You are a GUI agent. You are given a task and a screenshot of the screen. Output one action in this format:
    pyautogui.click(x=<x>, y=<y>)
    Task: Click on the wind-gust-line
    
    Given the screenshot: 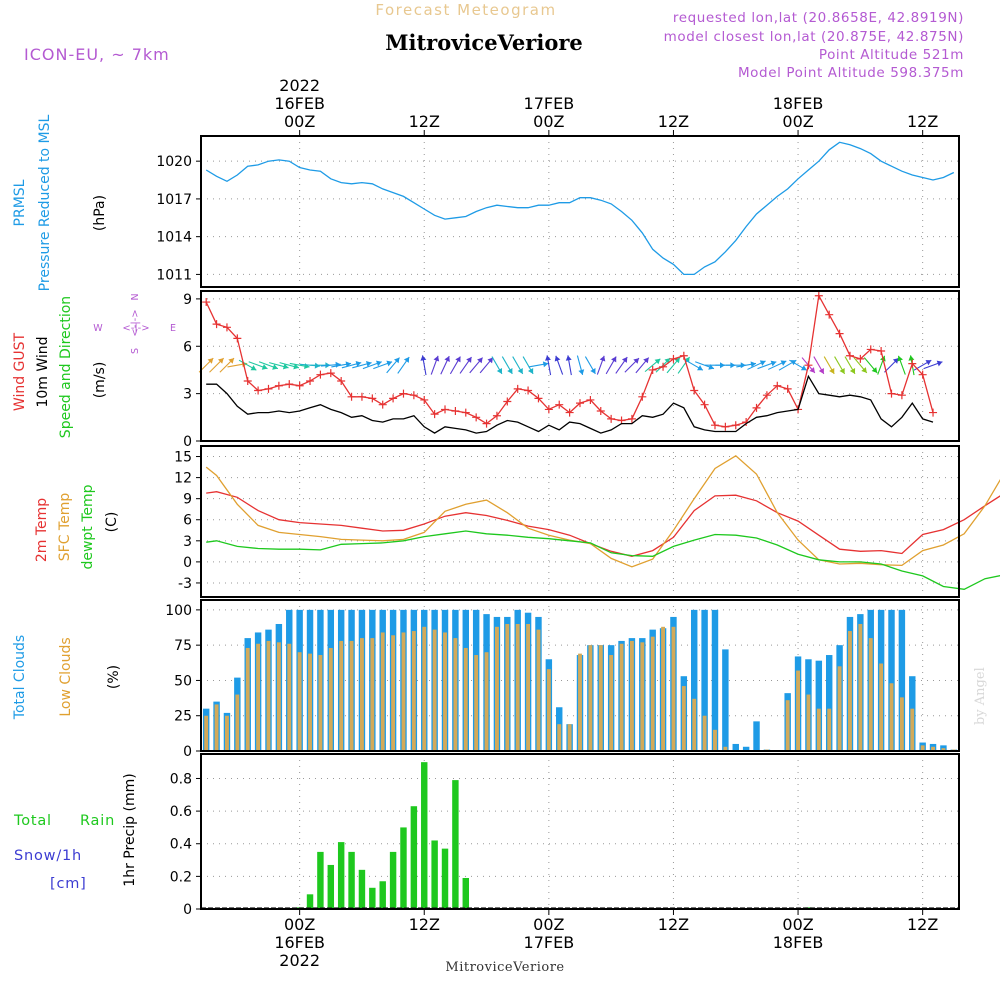 What is the action you would take?
    pyautogui.click(x=569, y=360)
    